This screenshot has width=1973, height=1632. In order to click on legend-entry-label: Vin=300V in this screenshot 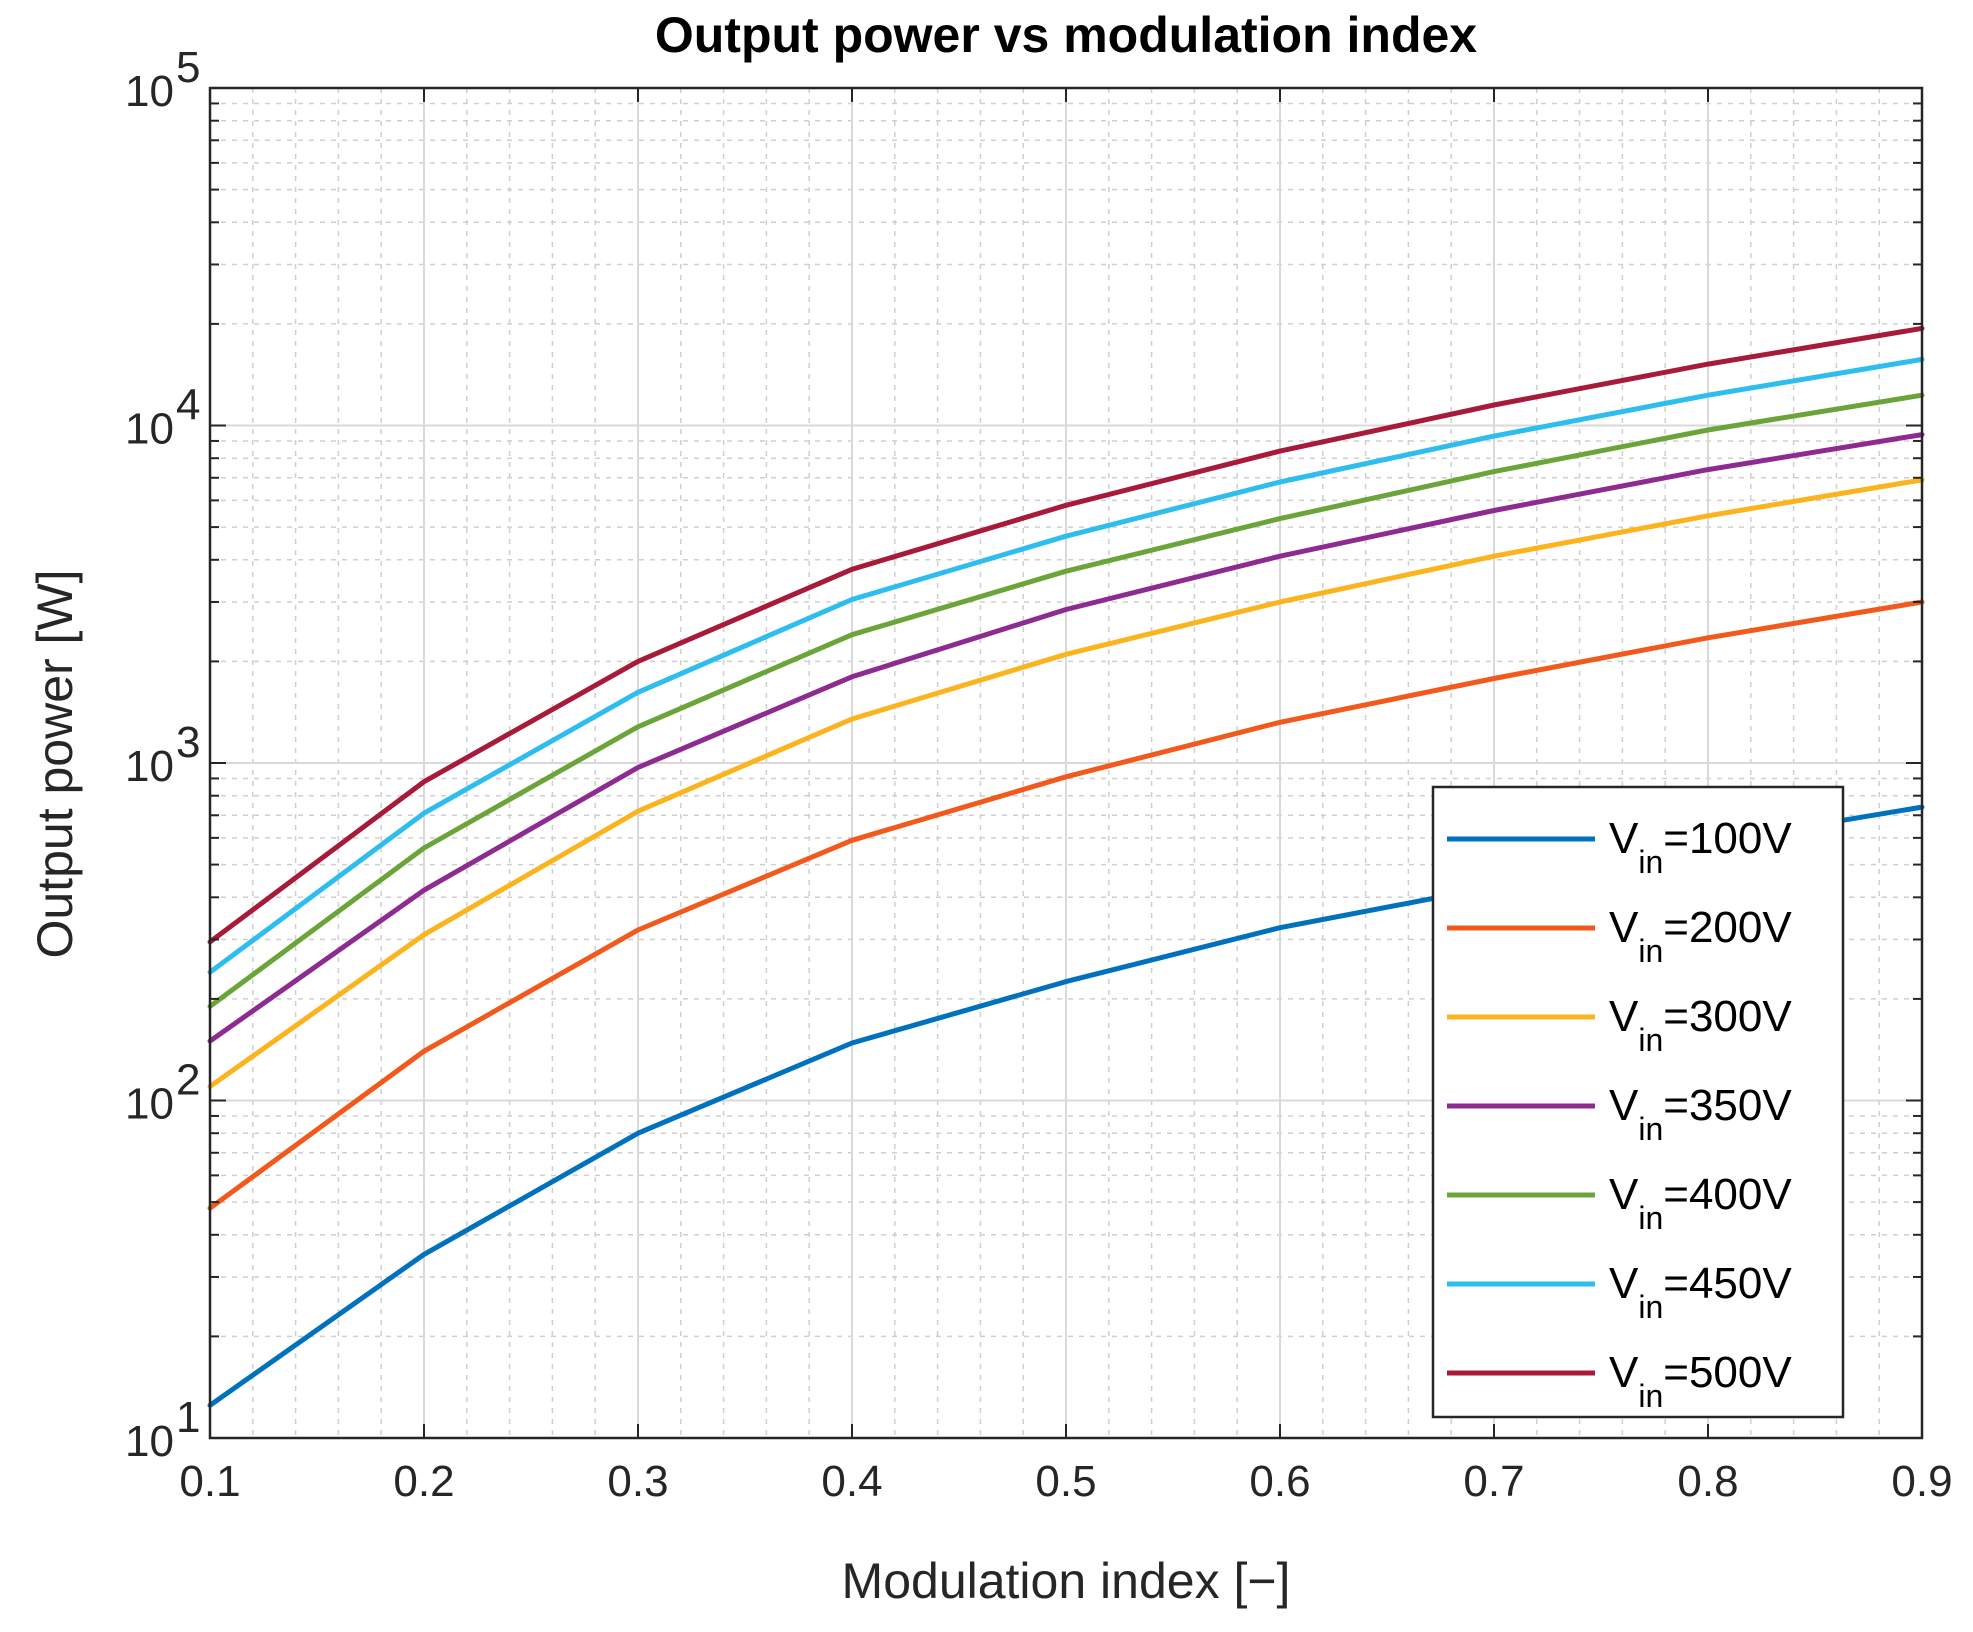, I will do `click(1700, 1025)`.